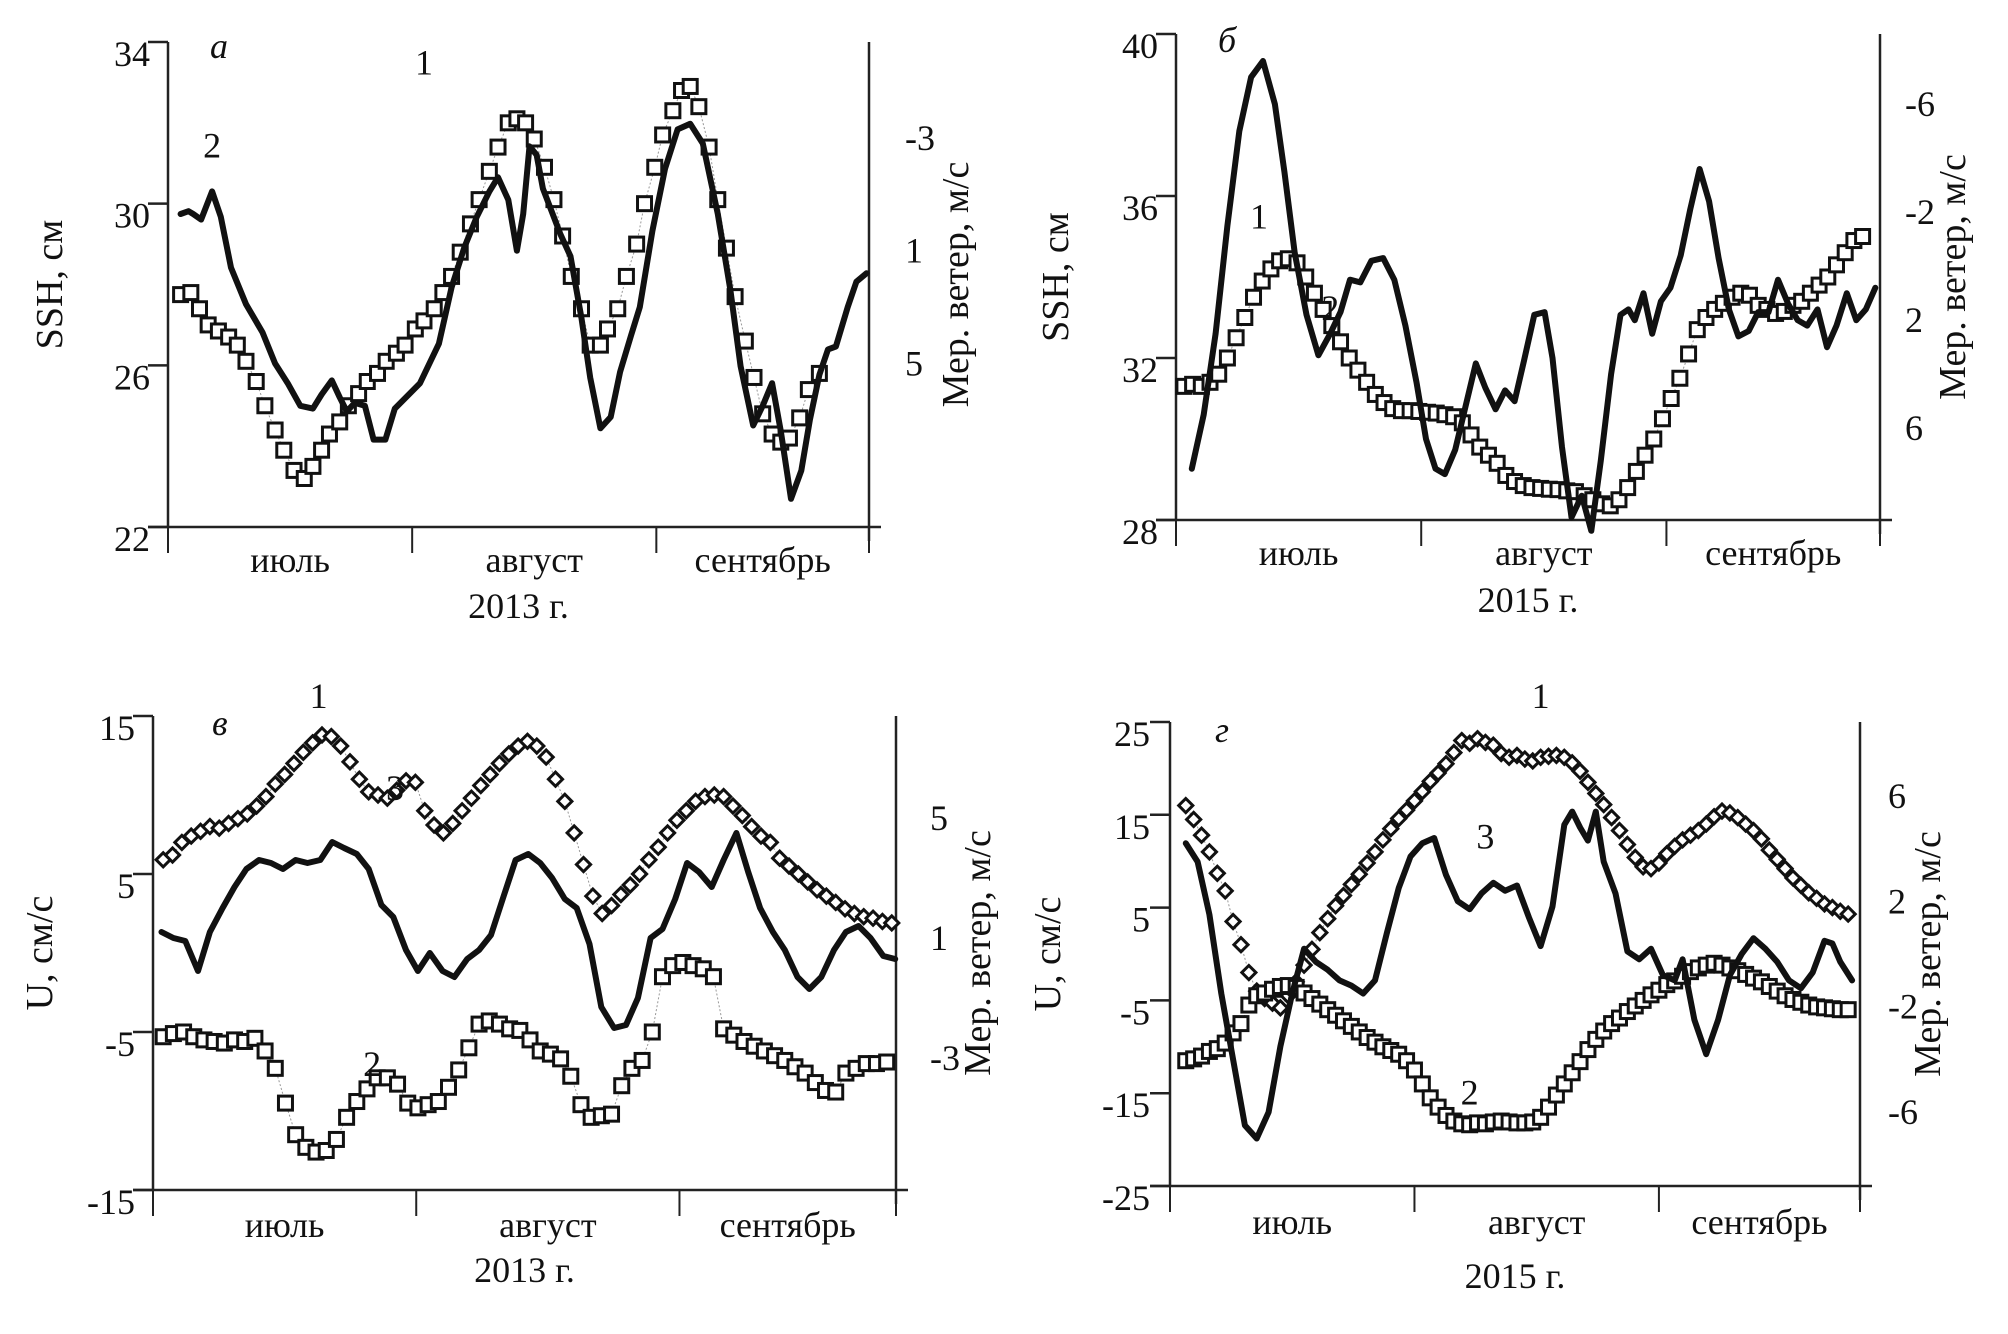  Describe the element at coordinates (945, 1058) in the screenshot. I see `y2-tick-label: -3` at that location.